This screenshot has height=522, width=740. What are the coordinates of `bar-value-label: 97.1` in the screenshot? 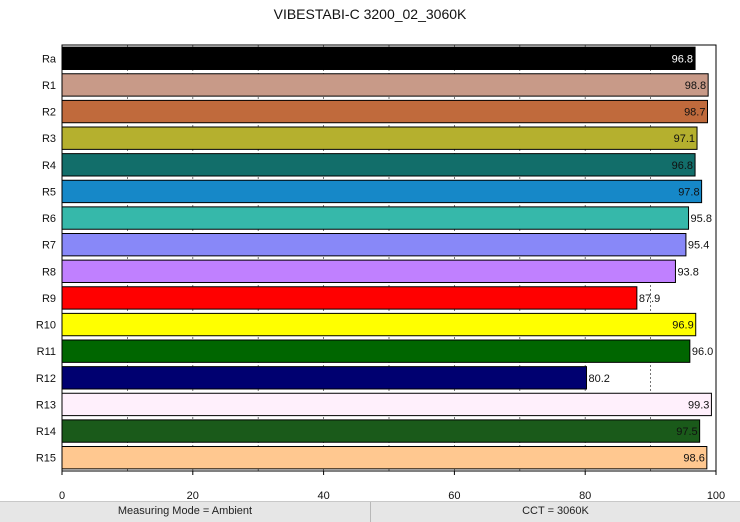 It's located at (684, 139).